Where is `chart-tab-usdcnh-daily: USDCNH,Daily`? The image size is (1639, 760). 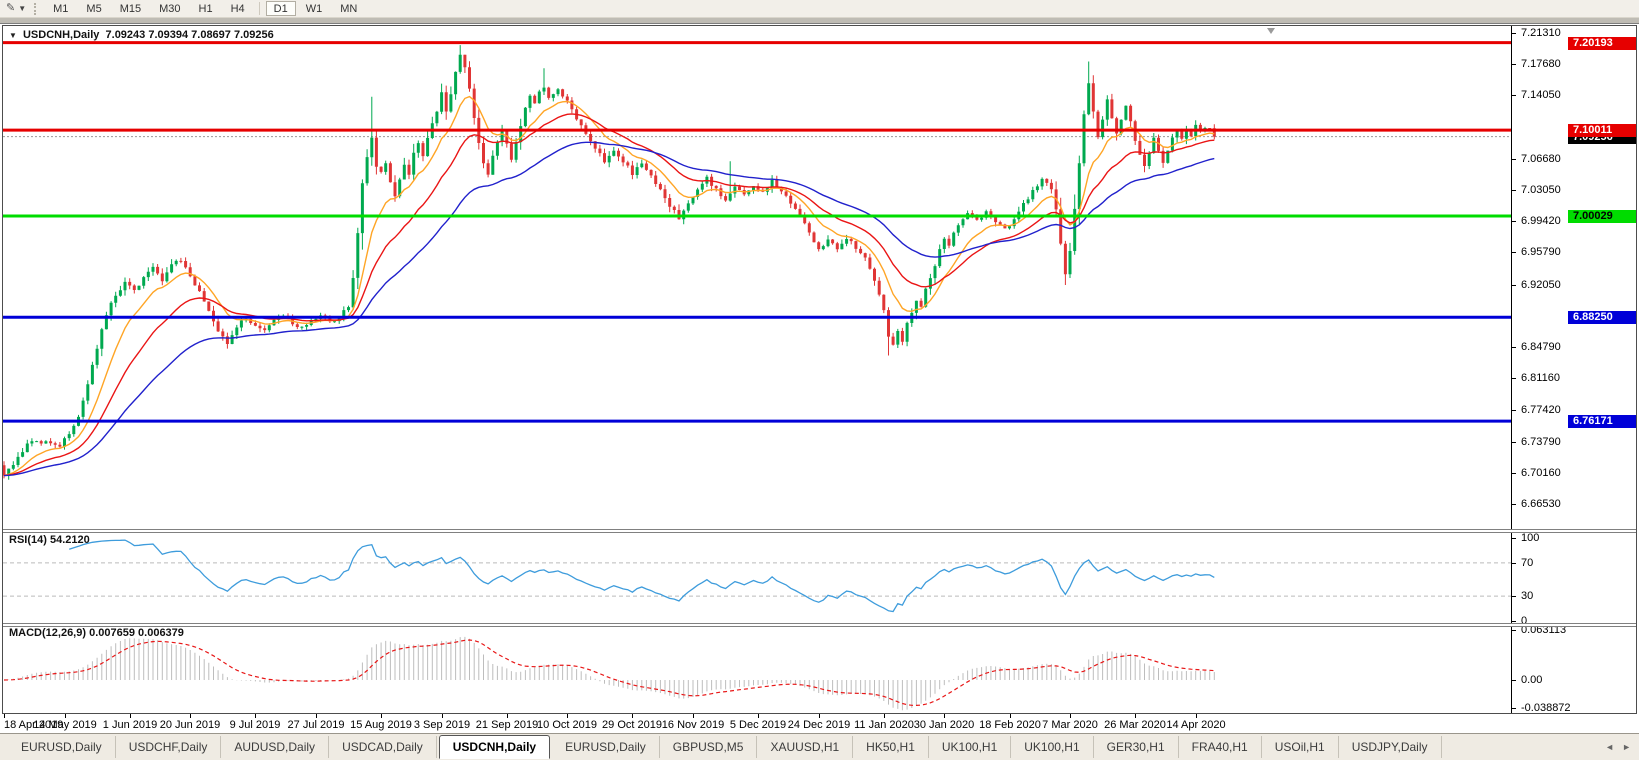 chart-tab-usdcnh-daily: USDCNH,Daily is located at coordinates (494, 747).